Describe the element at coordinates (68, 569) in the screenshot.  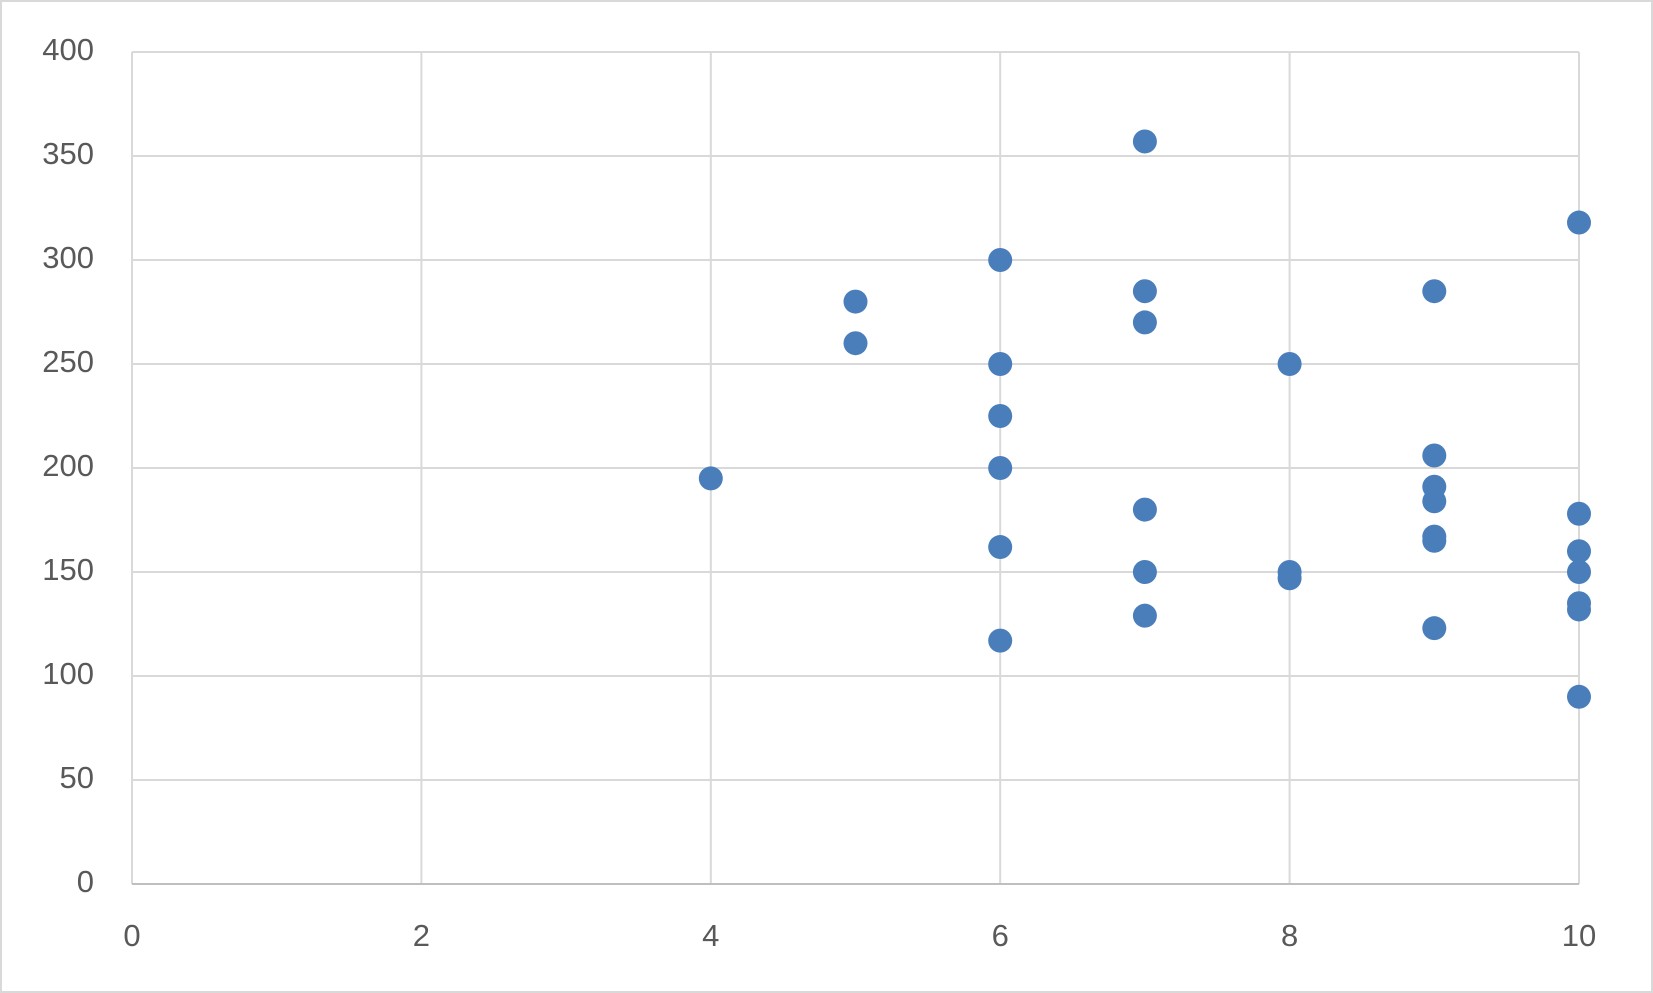
I see `y-tick-label: 150` at that location.